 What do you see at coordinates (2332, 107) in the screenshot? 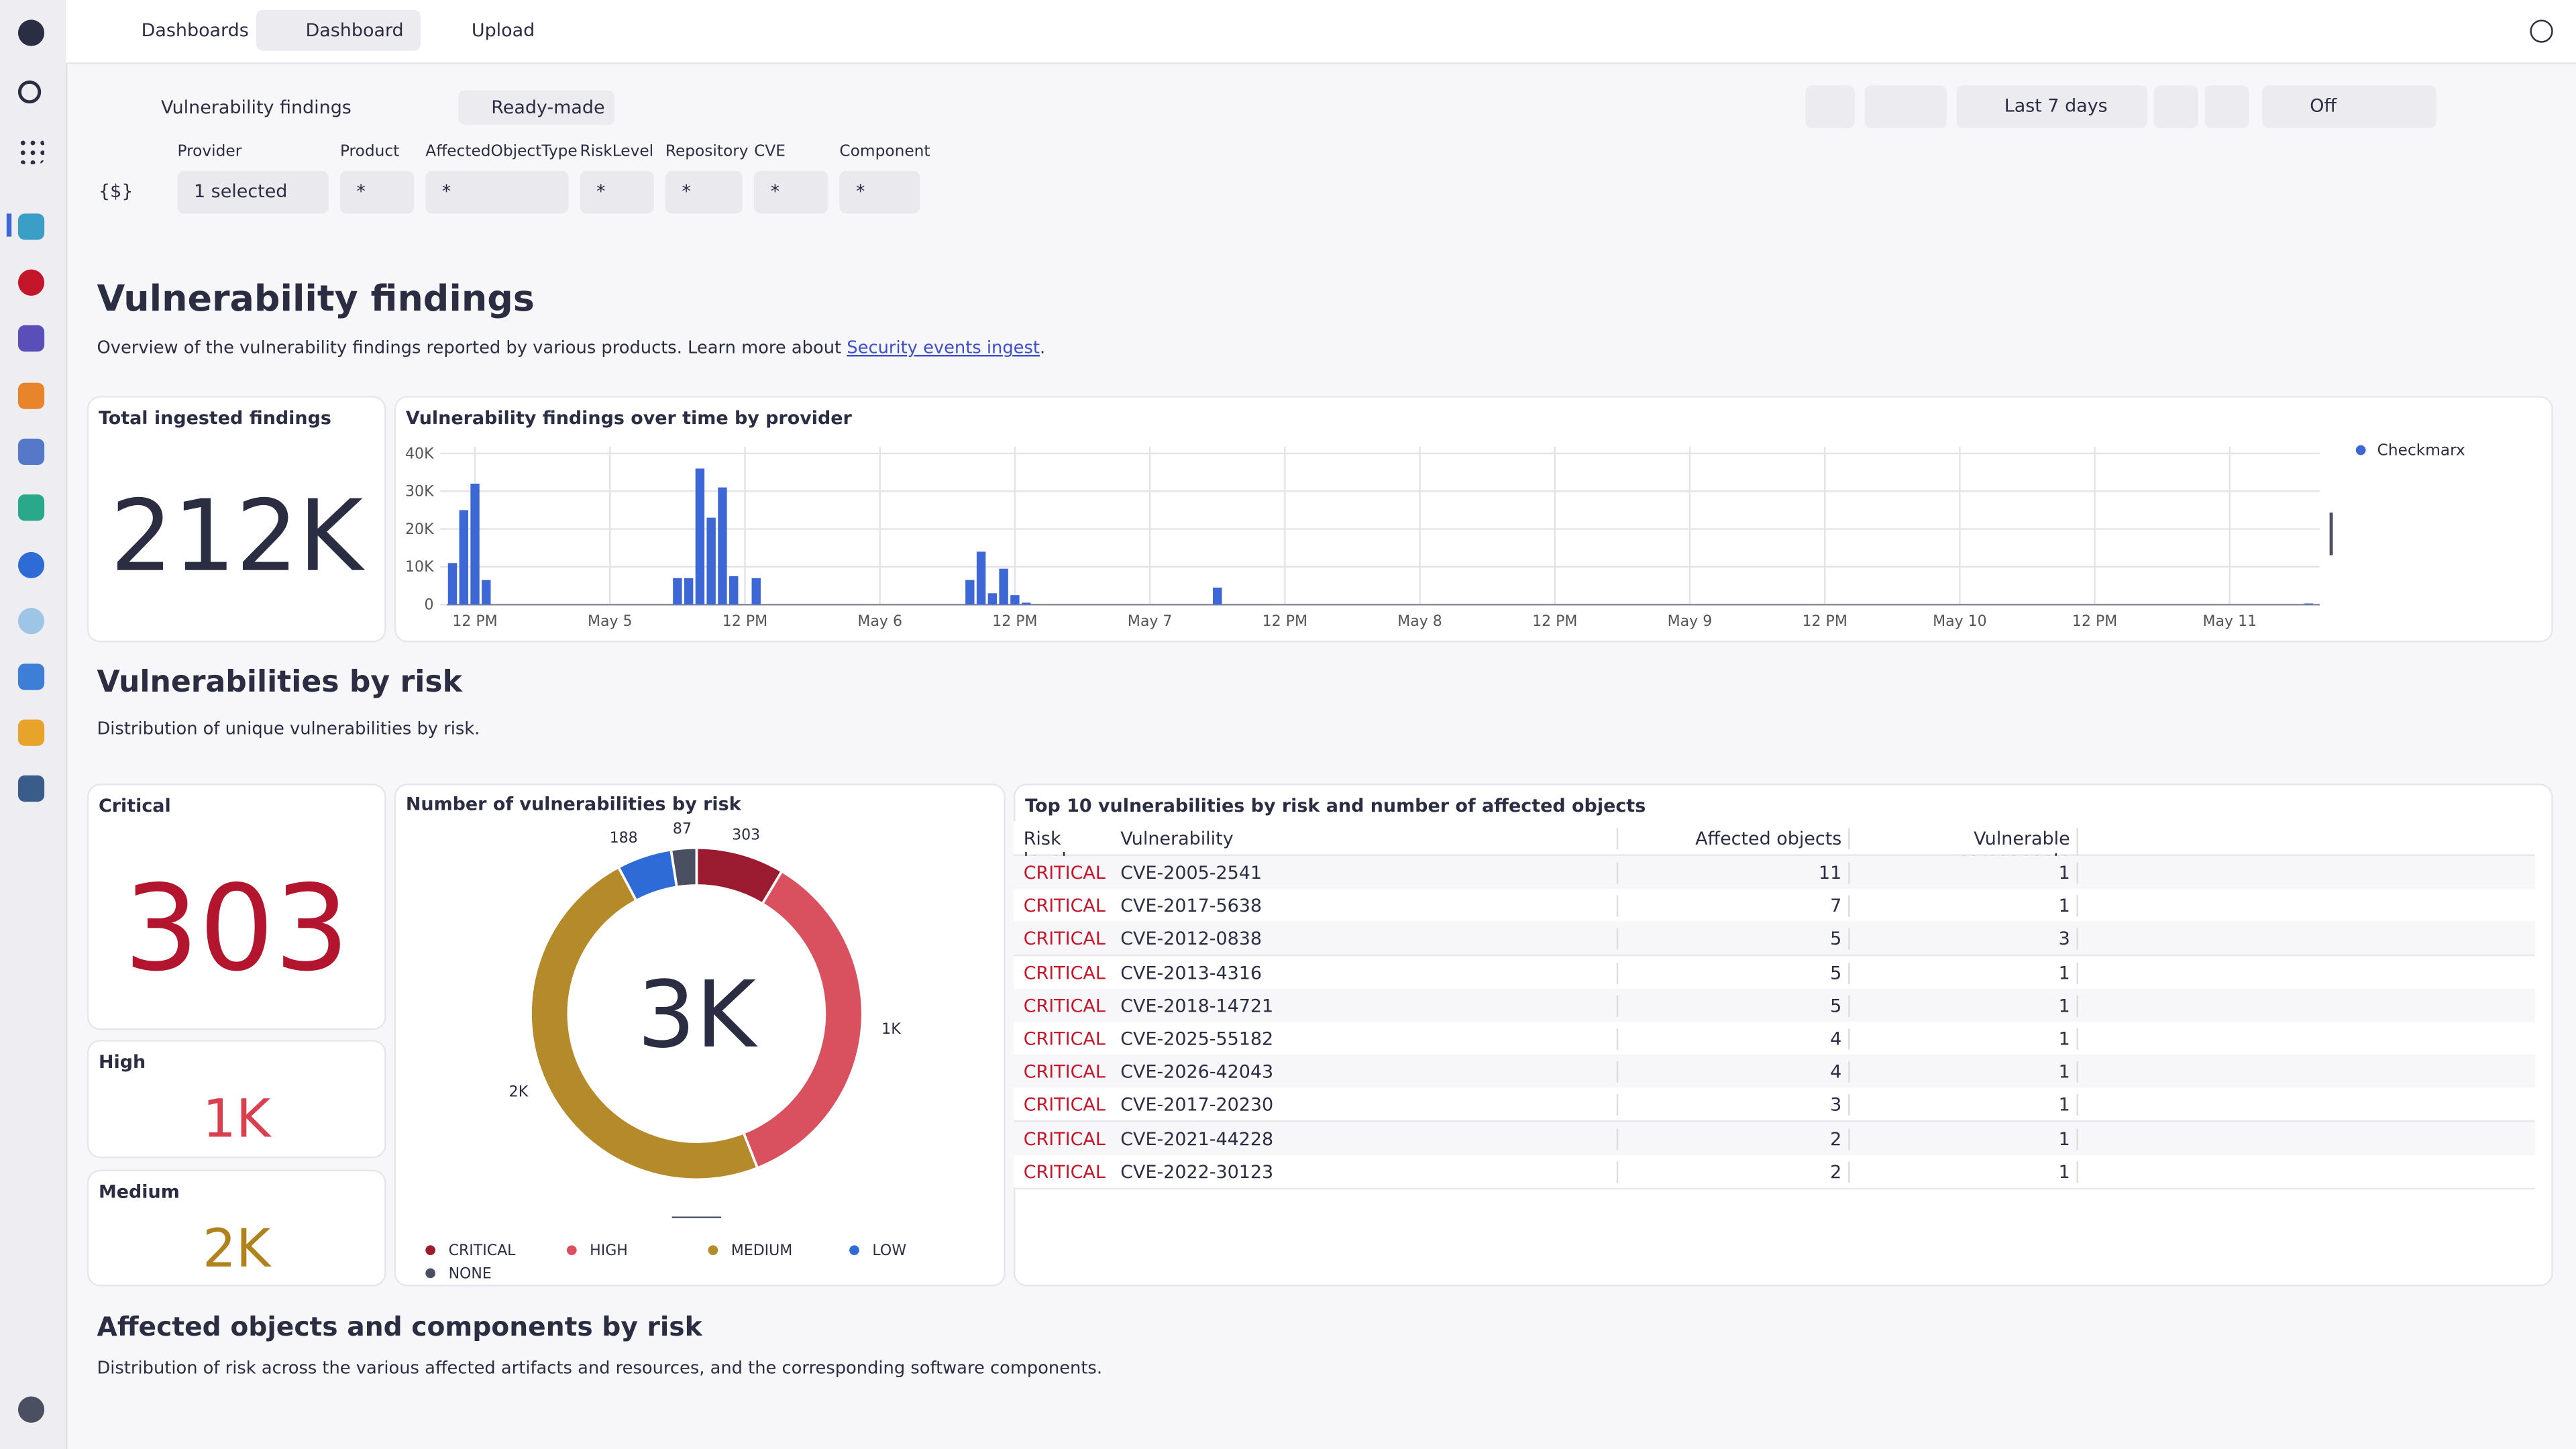
I see `refresh-selector: Off` at bounding box center [2332, 107].